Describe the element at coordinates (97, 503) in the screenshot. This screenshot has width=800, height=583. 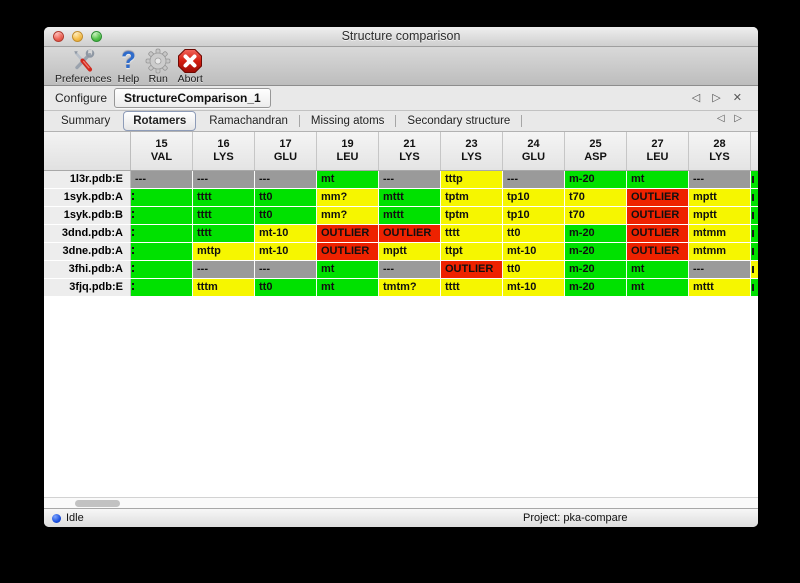
I see `scrollbar-thumb` at that location.